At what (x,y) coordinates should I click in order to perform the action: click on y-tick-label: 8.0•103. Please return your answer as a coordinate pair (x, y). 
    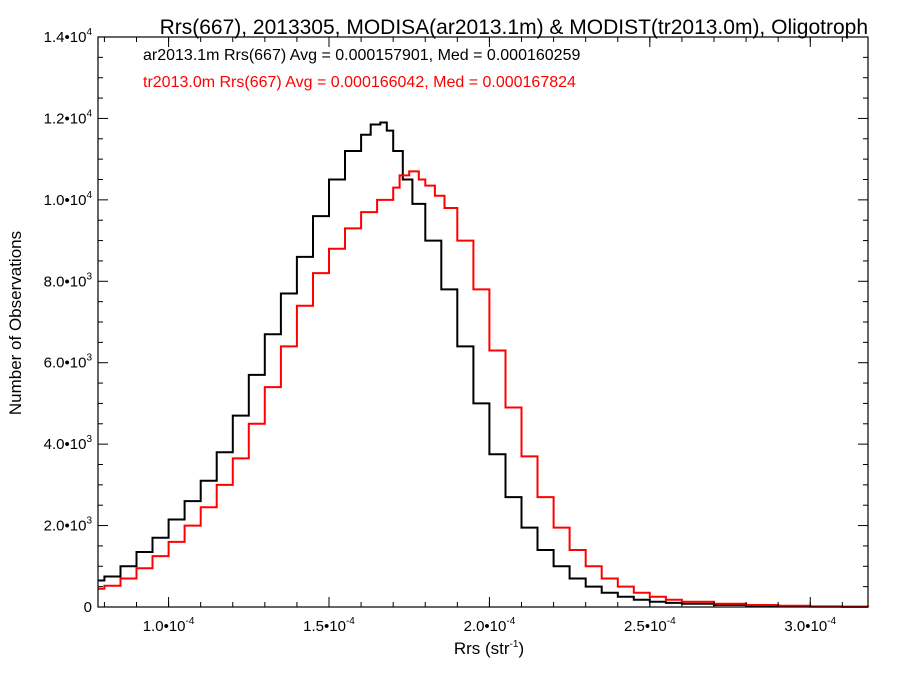
    Looking at the image, I should click on (68, 280).